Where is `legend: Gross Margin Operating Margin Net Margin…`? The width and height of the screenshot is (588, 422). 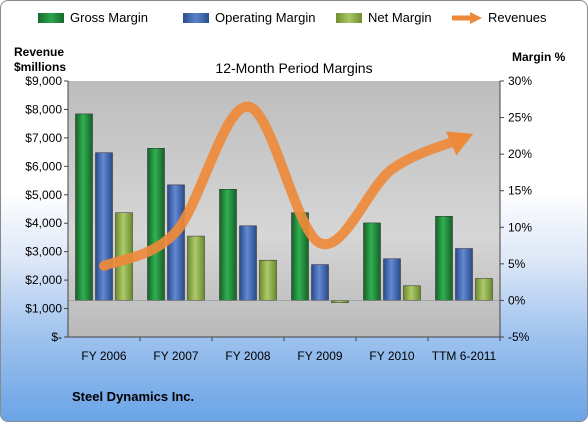 legend: Gross Margin Operating Margin Net Margin… is located at coordinates (294, 17).